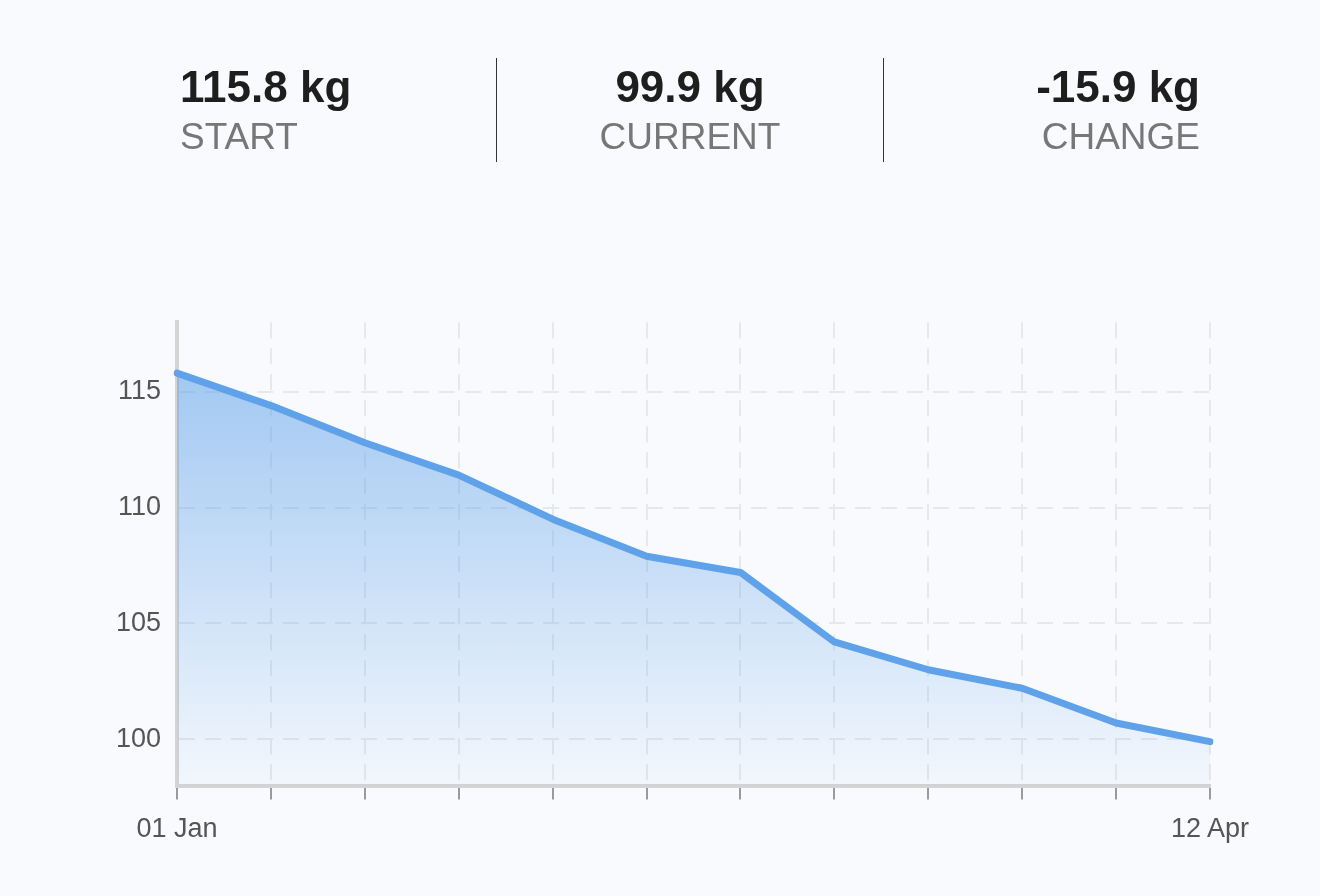  Describe the element at coordinates (239, 137) in the screenshot. I see `text: START` at that location.